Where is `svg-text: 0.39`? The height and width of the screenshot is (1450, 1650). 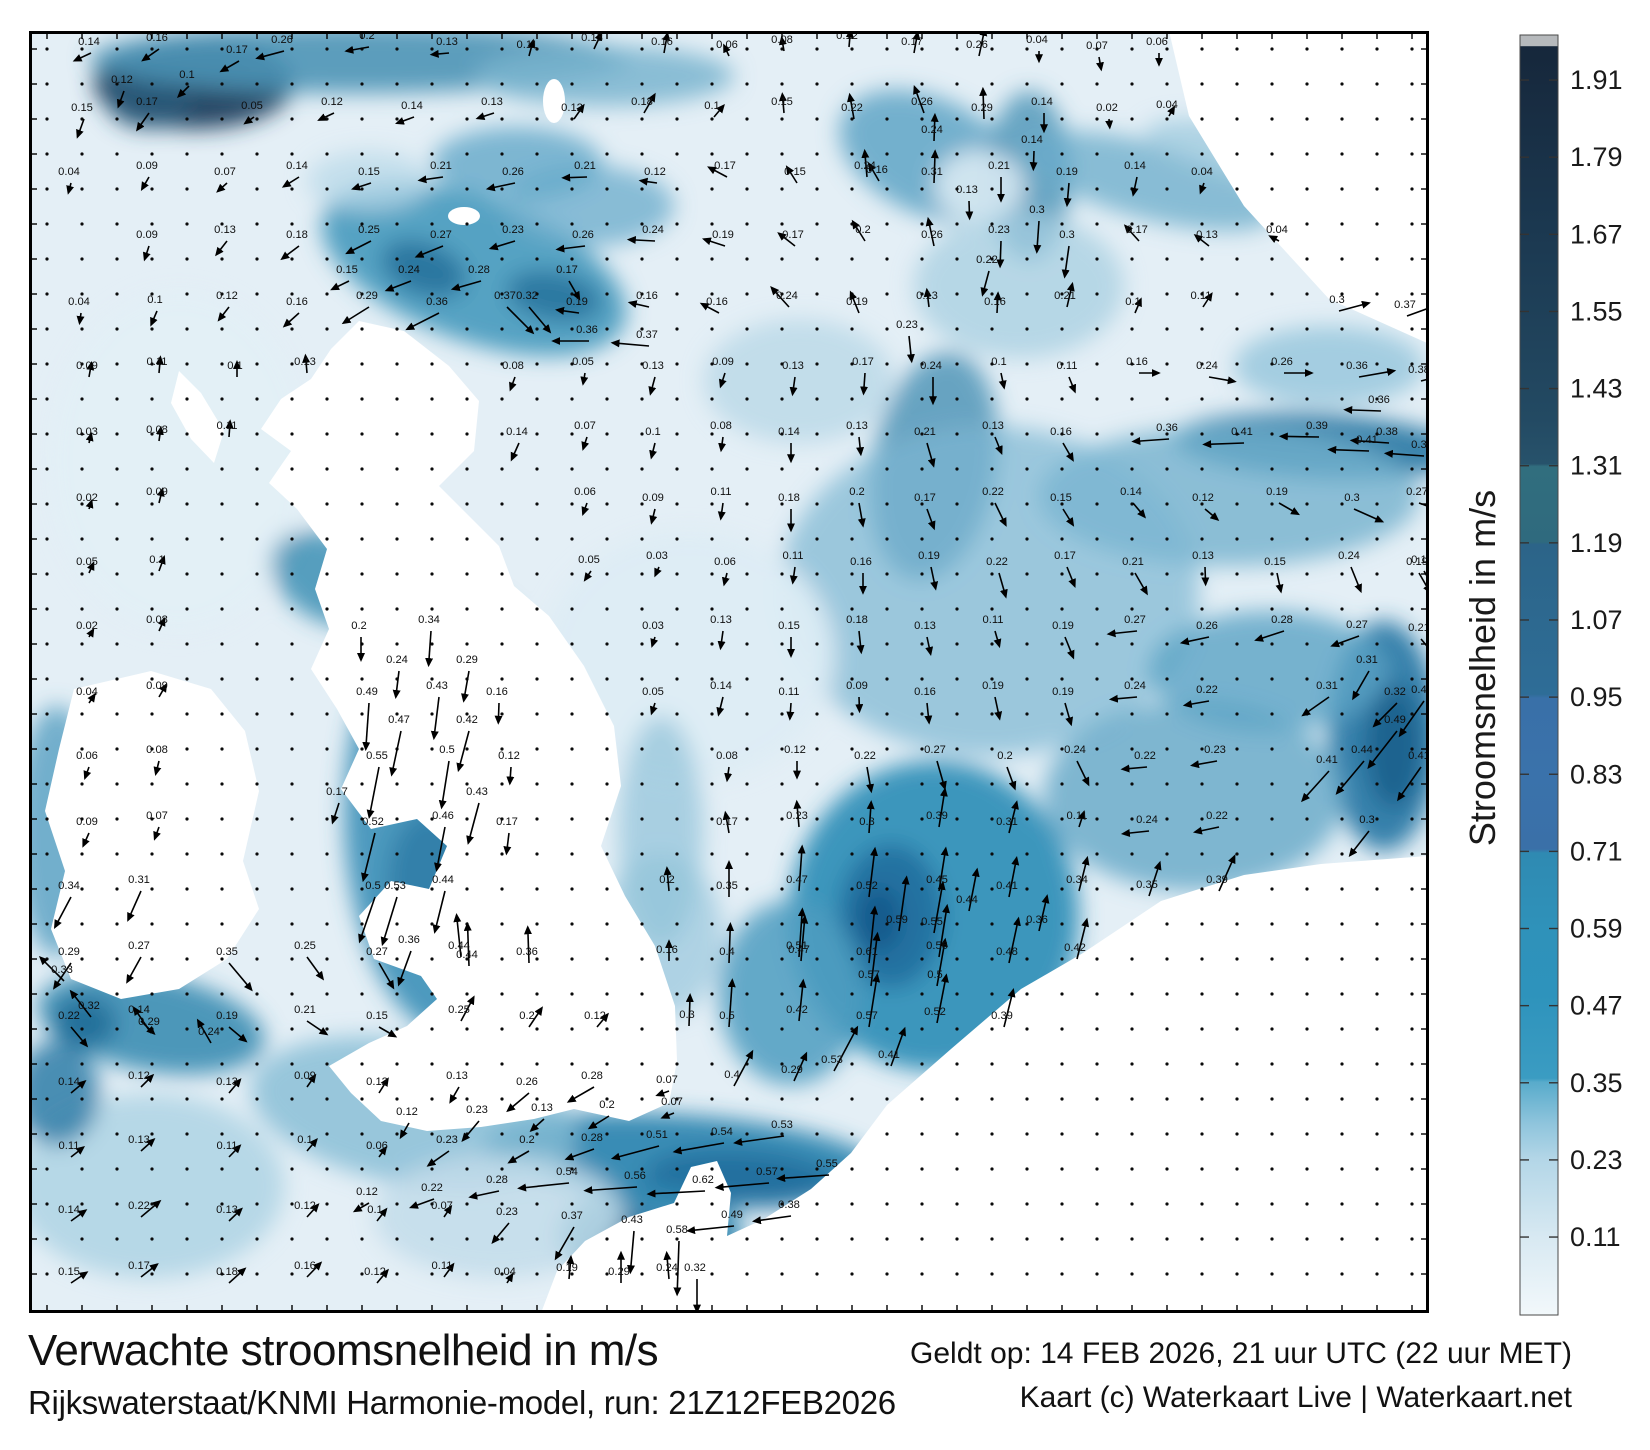
svg-text: 0.39 is located at coordinates (1002, 1016).